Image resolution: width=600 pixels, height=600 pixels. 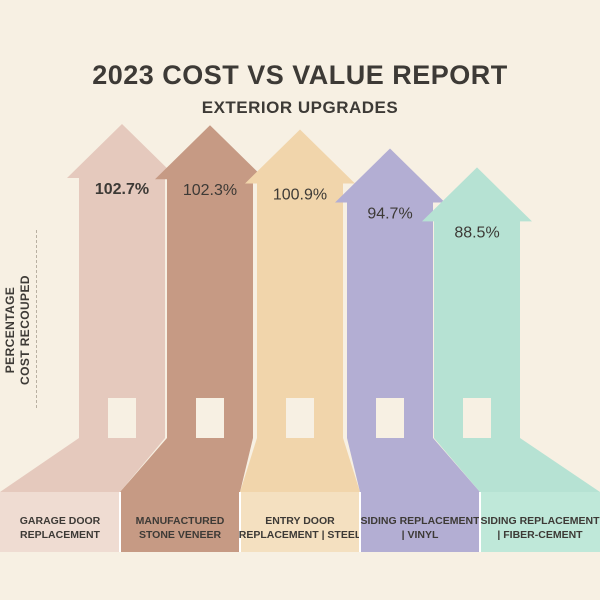 I want to click on value-label-2: 102.3%, so click(x=210, y=190).